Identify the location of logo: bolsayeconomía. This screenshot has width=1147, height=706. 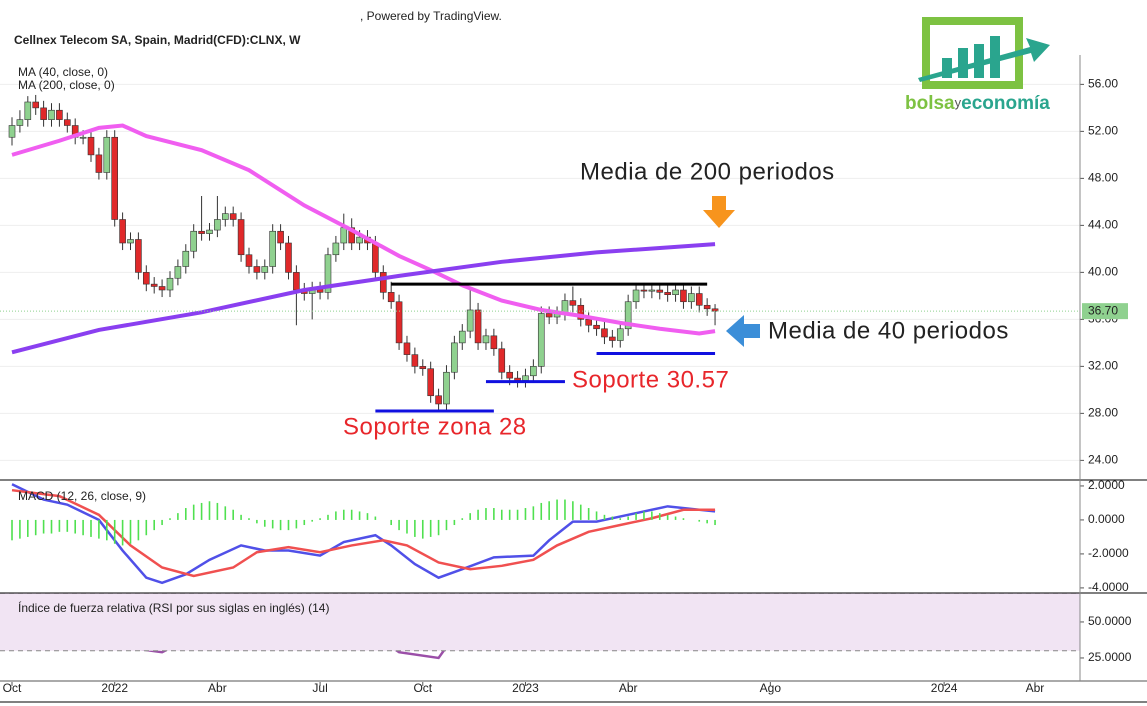
(977, 65).